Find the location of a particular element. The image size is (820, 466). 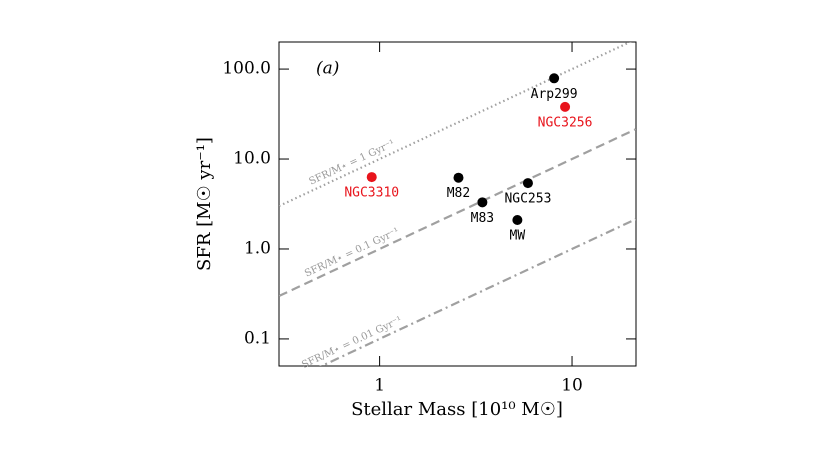

x-tick-label: 10 is located at coordinates (572, 386).